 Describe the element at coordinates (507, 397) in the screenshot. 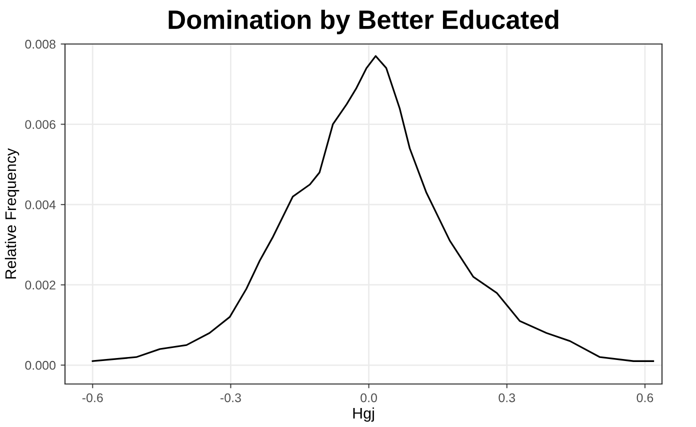

I see `x-tick-label: 0.3` at that location.